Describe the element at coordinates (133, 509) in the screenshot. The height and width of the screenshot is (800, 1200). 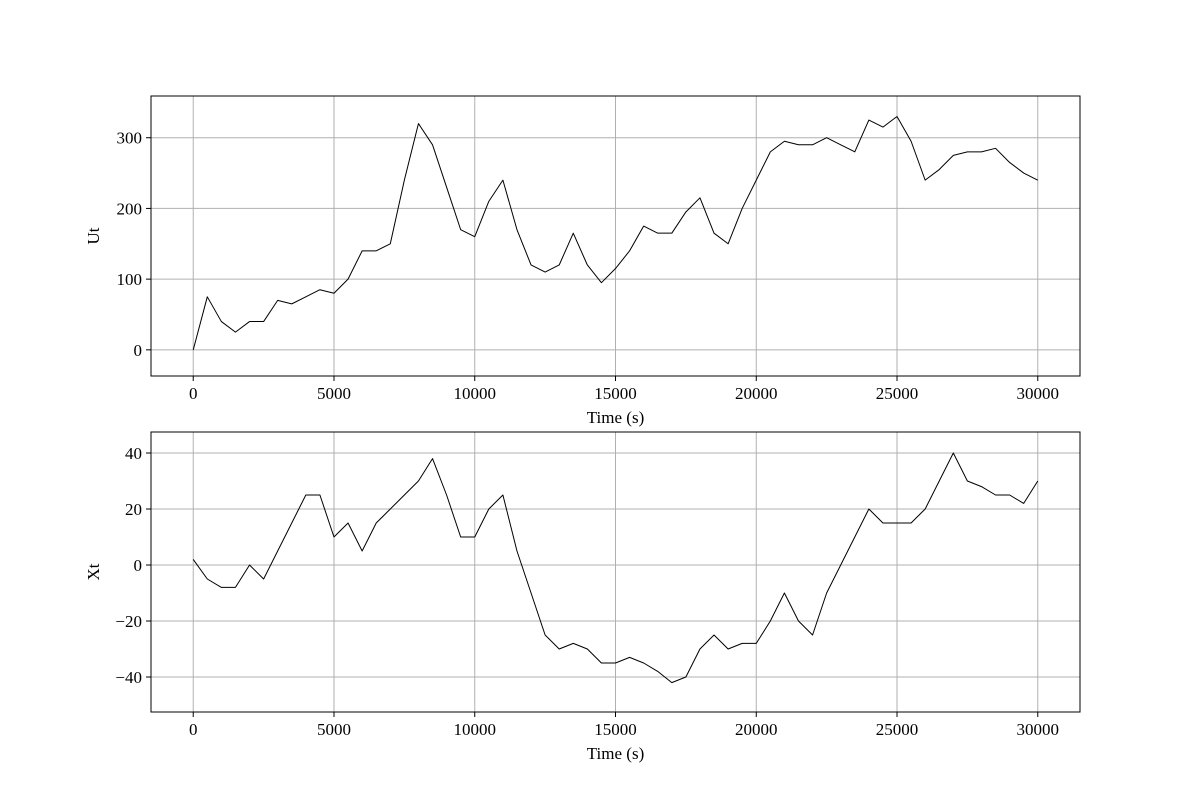
I see `y-tick-label: 20` at that location.